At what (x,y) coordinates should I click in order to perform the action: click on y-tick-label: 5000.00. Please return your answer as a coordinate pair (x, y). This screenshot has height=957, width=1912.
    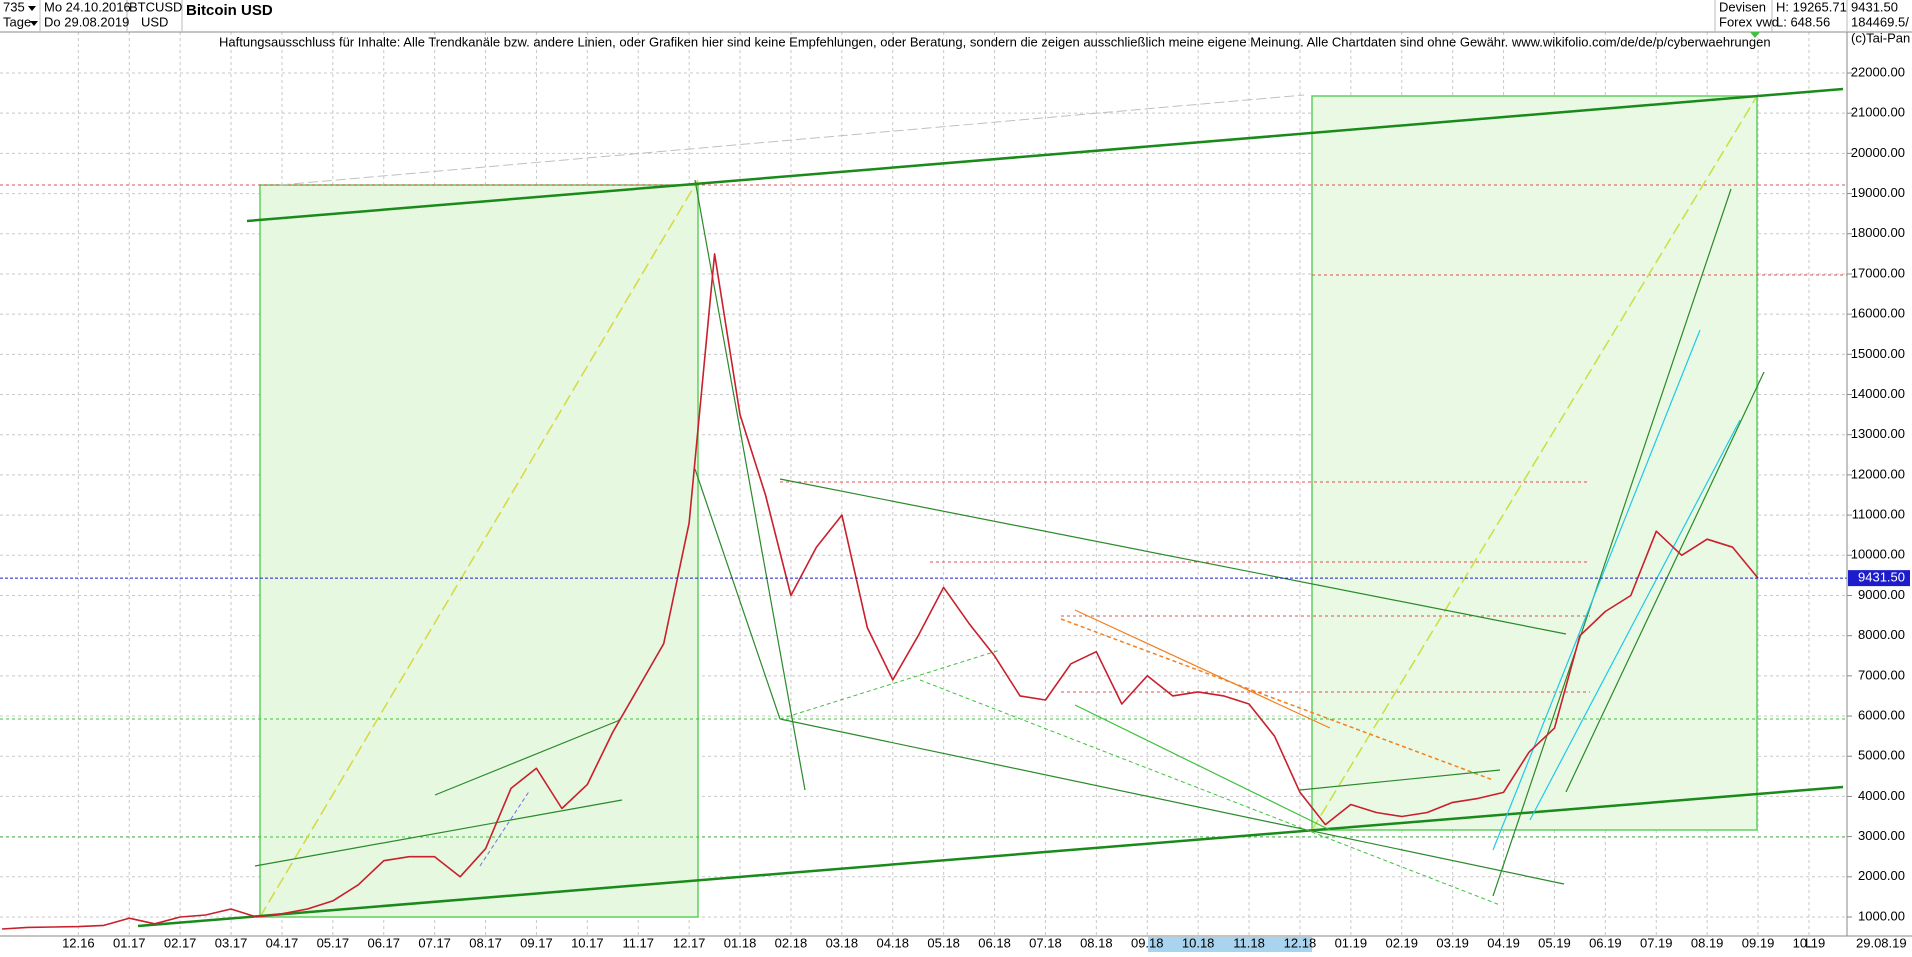
    Looking at the image, I should click on (1881, 755).